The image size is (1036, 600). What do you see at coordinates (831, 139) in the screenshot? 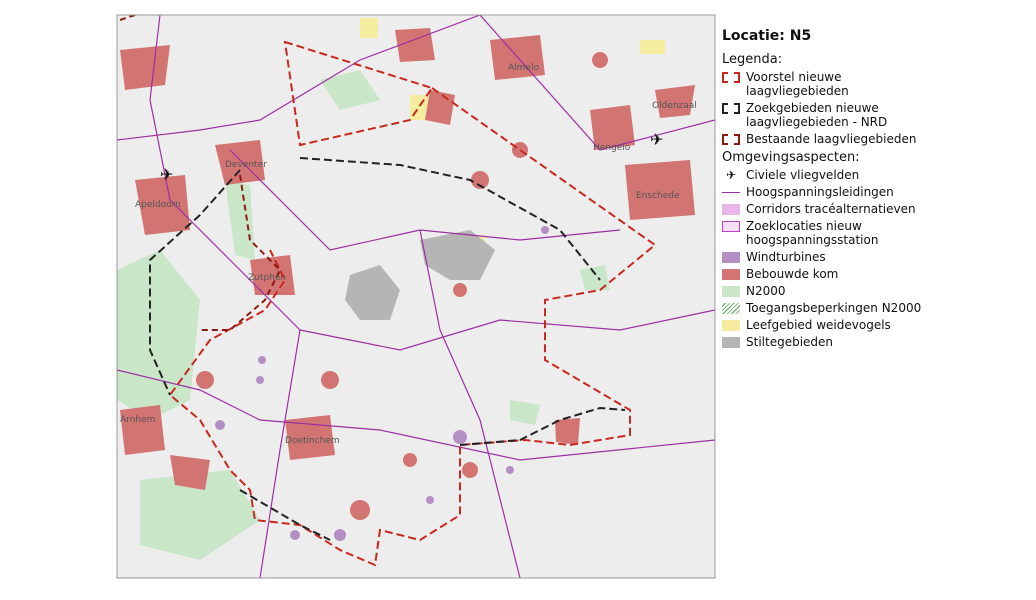
I see `legend-label: Bestaande laagvliegebieden` at bounding box center [831, 139].